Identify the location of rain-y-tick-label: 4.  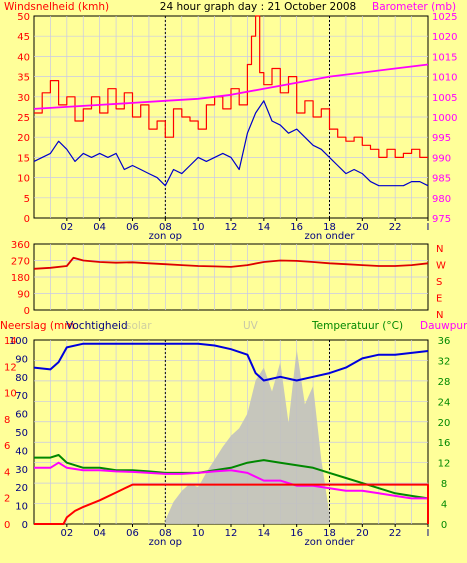
(7, 472).